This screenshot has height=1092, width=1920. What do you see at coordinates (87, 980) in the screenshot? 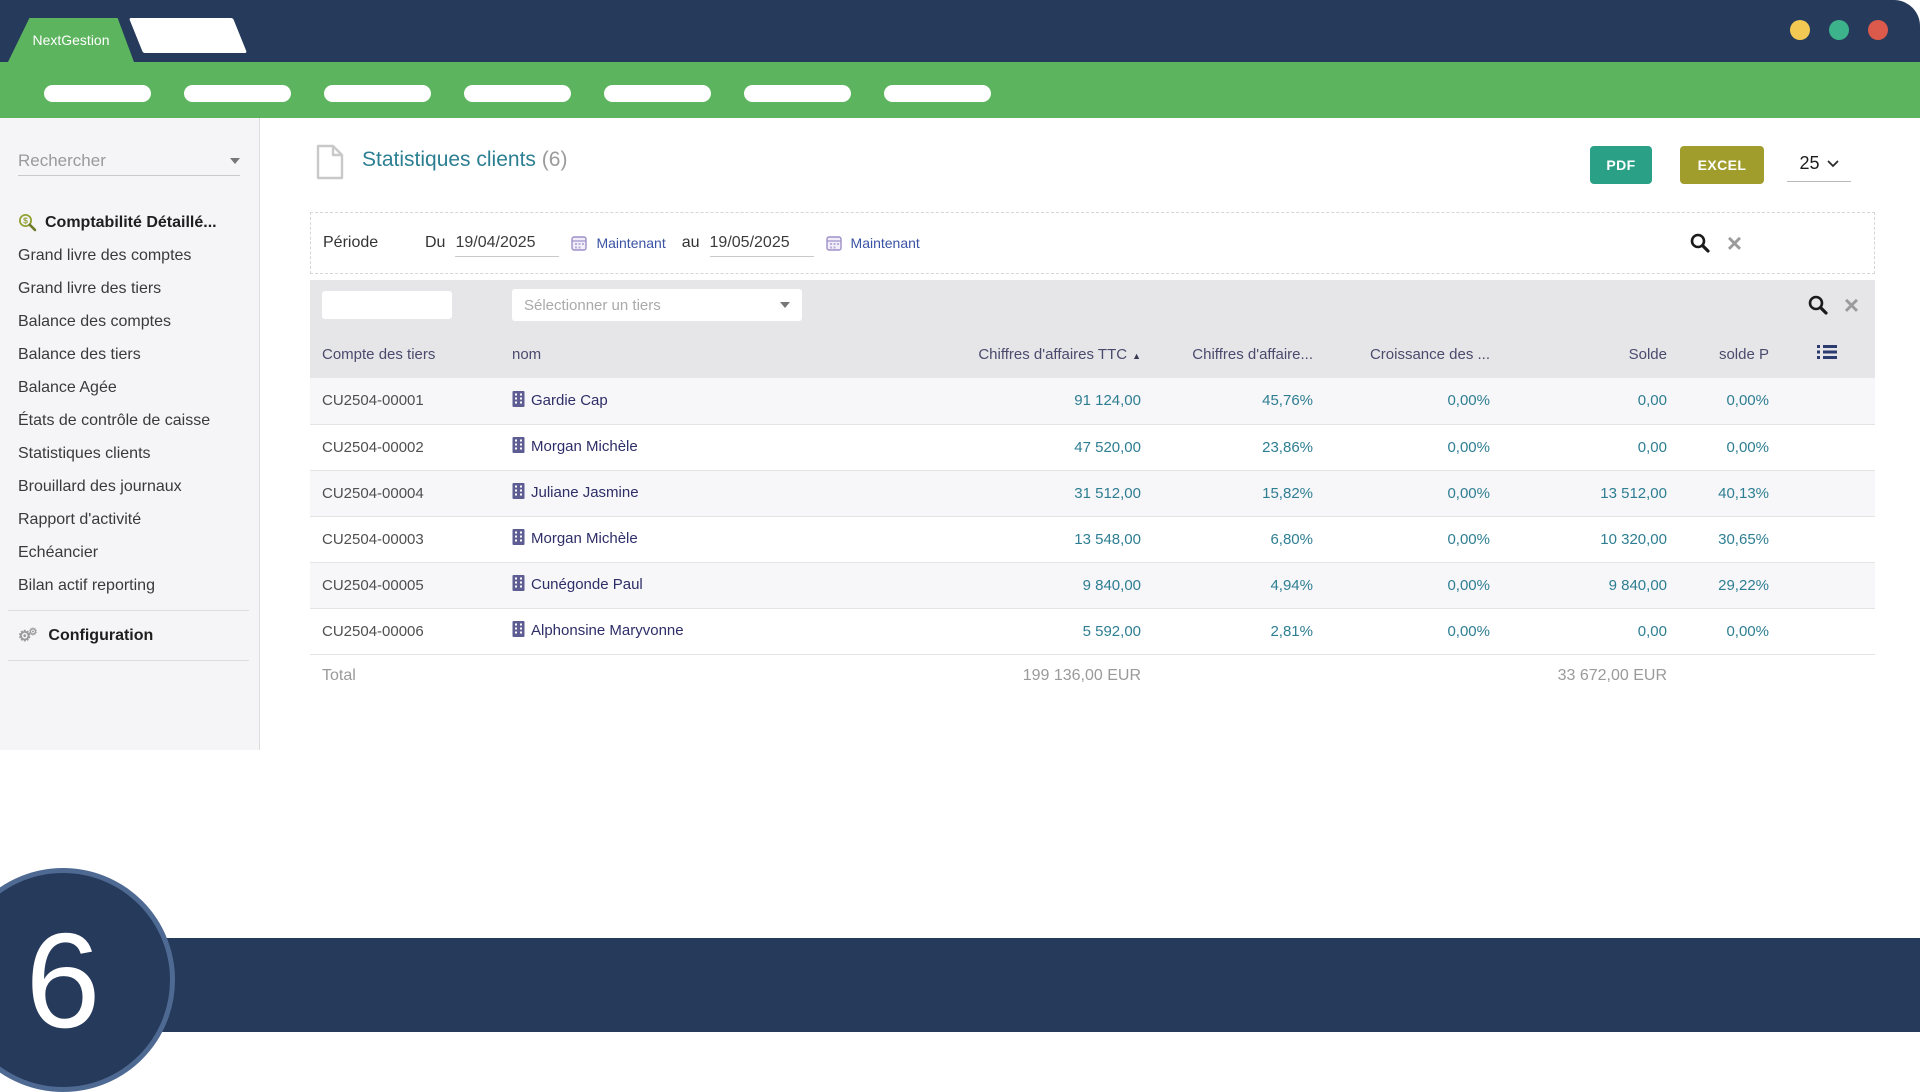
I see `page-number-badge: 6` at bounding box center [87, 980].